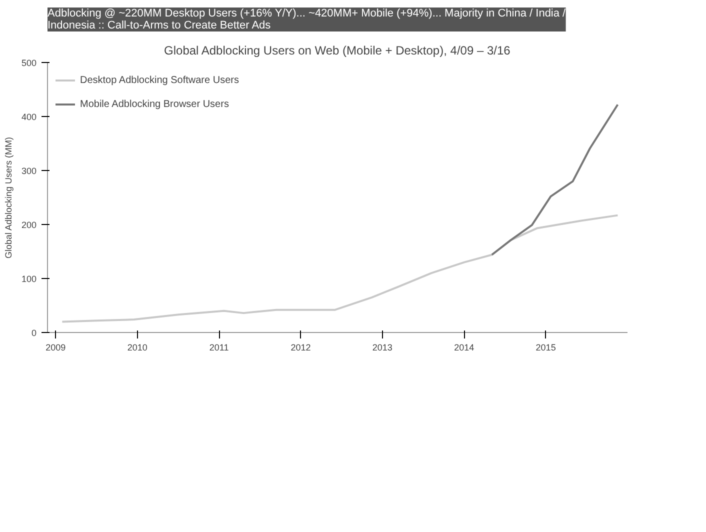 The width and height of the screenshot is (706, 532). I want to click on y-tick-label: 500, so click(29, 63).